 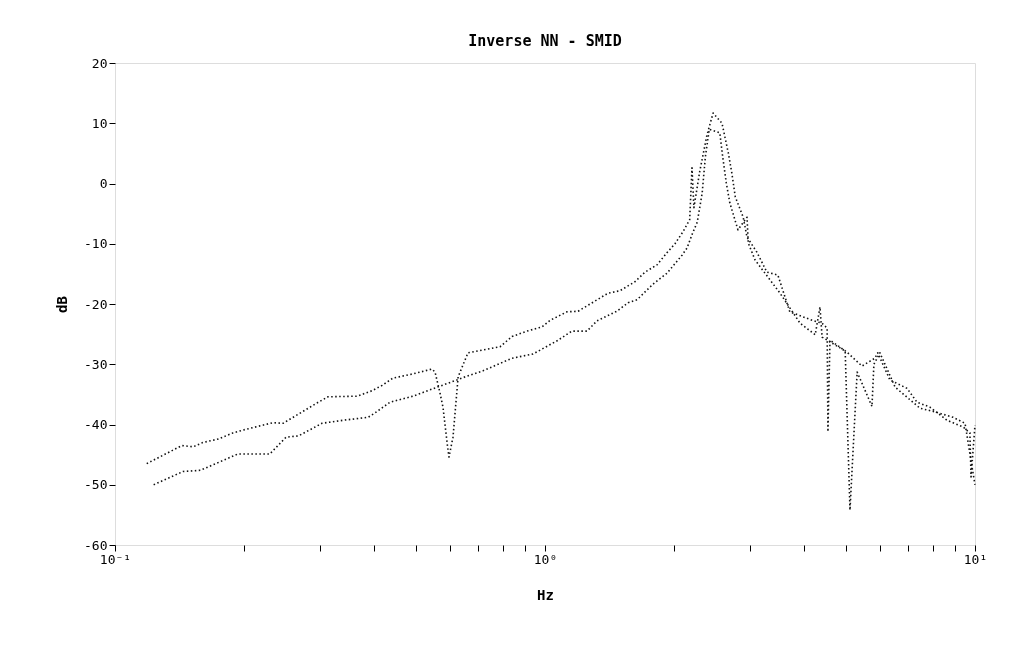 What do you see at coordinates (975, 559) in the screenshot?
I see `x-tick-label: 10¹` at bounding box center [975, 559].